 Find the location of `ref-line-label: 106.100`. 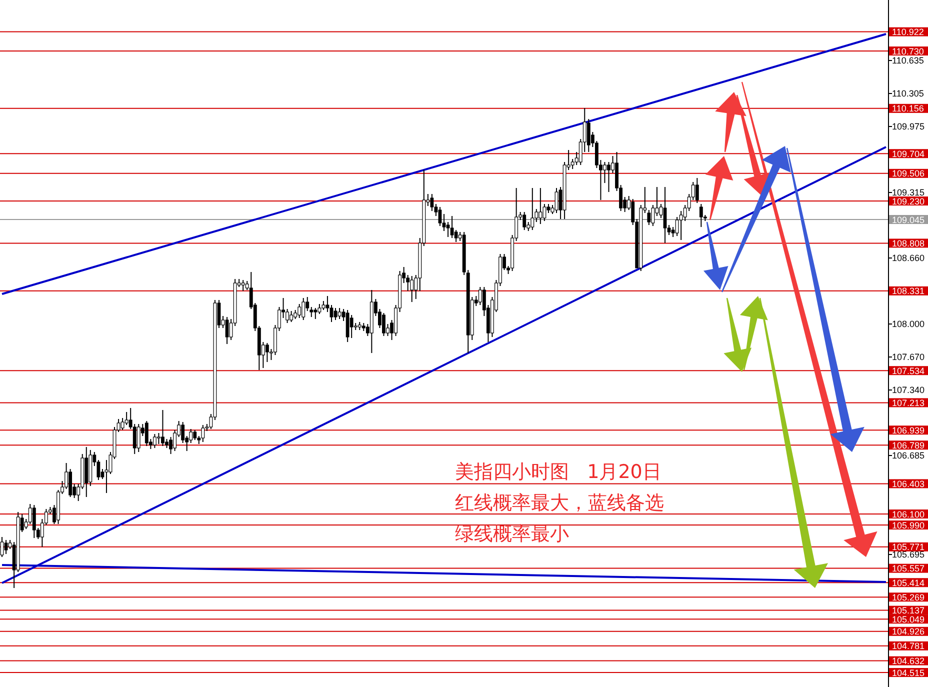

ref-line-label: 106.100 is located at coordinates (908, 514).